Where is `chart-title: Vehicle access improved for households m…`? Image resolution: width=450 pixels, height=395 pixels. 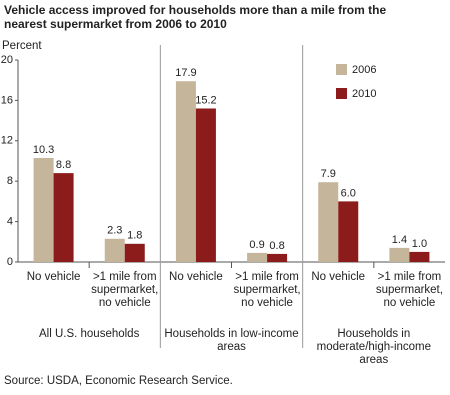
chart-title: Vehicle access improved for households m… is located at coordinates (195, 17).